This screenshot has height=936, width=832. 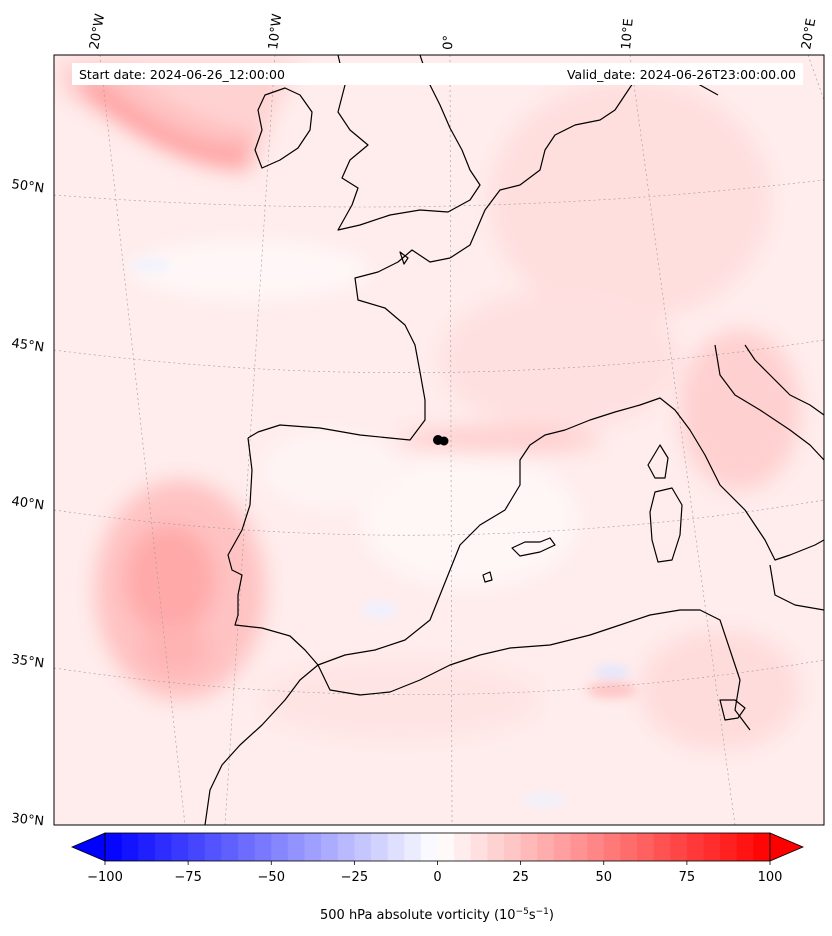 I want to click on coast-mallorca, so click(x=533, y=547).